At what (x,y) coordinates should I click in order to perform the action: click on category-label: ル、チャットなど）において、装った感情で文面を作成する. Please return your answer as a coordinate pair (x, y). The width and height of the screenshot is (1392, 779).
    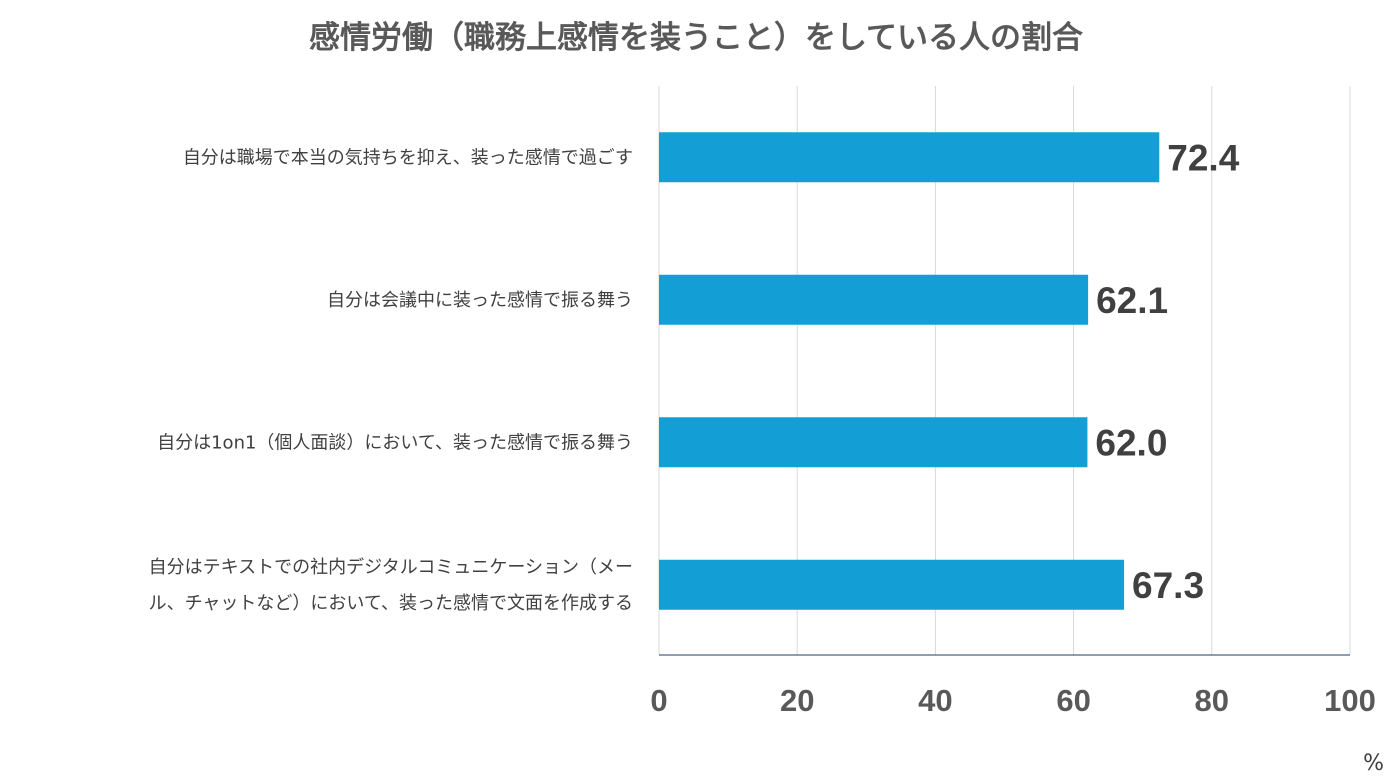
    Looking at the image, I should click on (391, 603).